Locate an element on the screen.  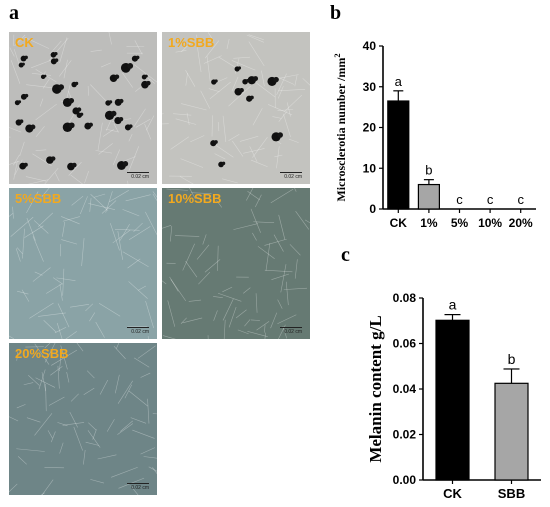
y-tick-label: 20 is located at coordinates (370, 128).